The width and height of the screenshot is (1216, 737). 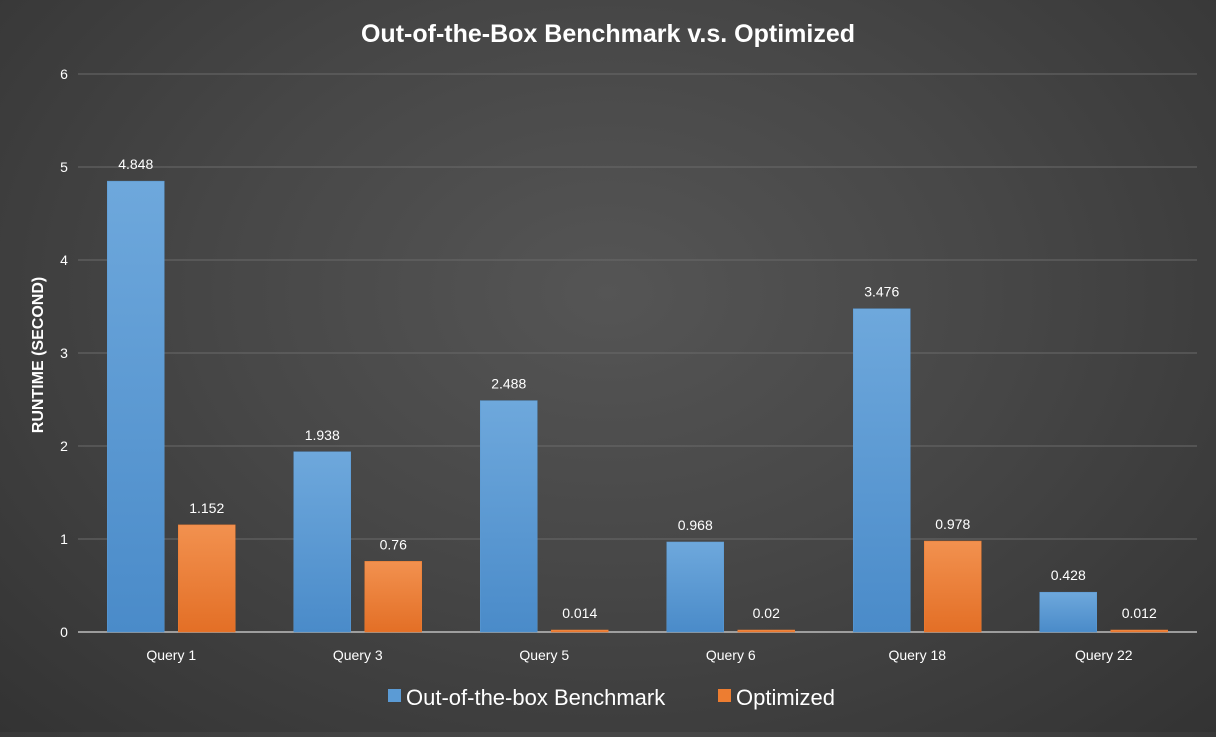 I want to click on data-label: 0.012, so click(x=1139, y=613).